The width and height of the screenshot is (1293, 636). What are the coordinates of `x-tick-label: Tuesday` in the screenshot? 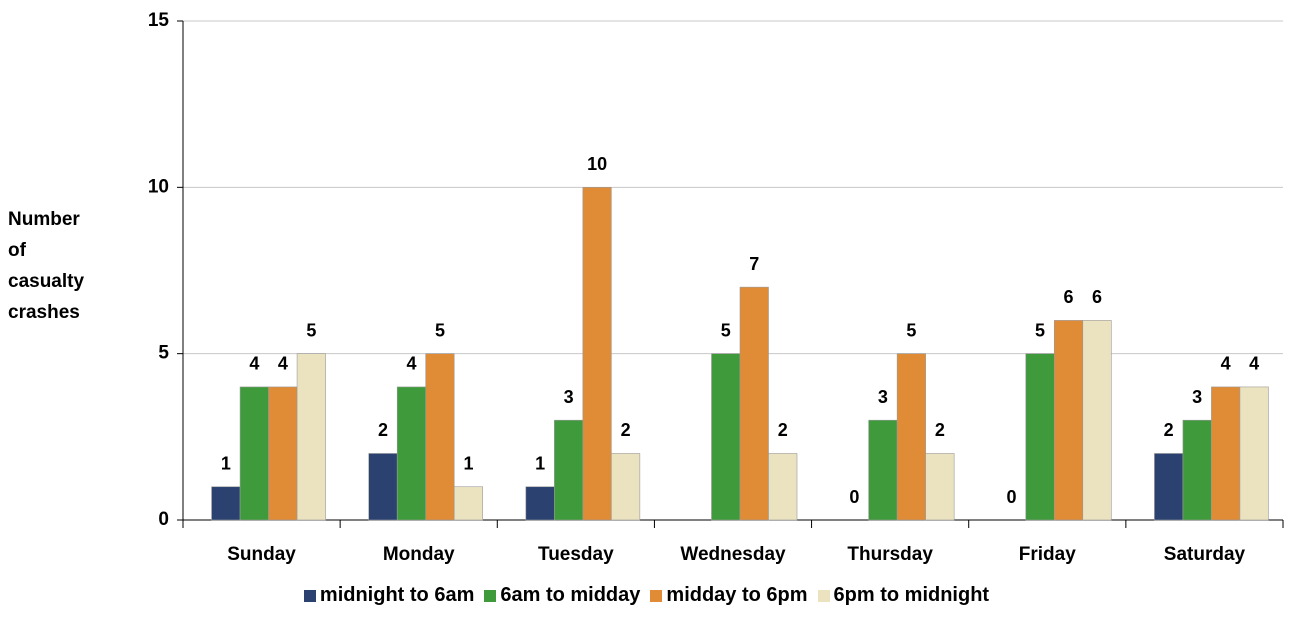 It's located at (576, 554).